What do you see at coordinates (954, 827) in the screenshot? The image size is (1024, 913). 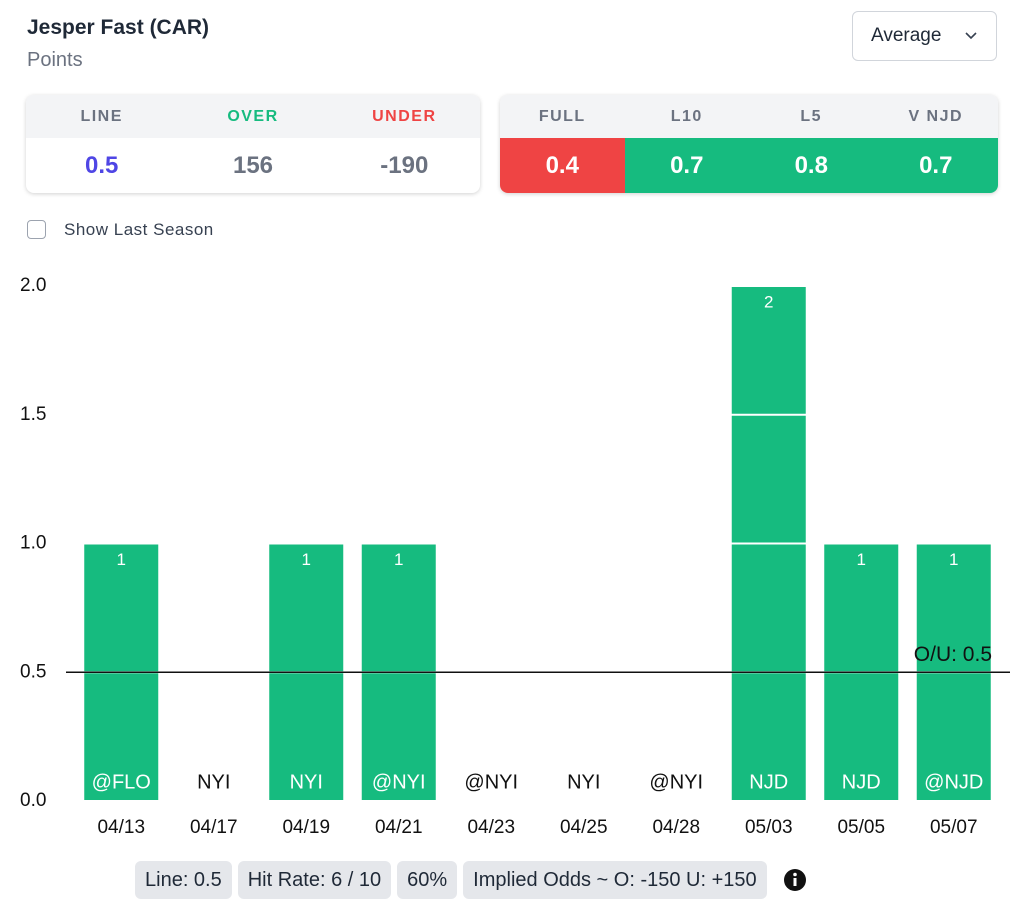 I see `x-tick-label: 05/07` at bounding box center [954, 827].